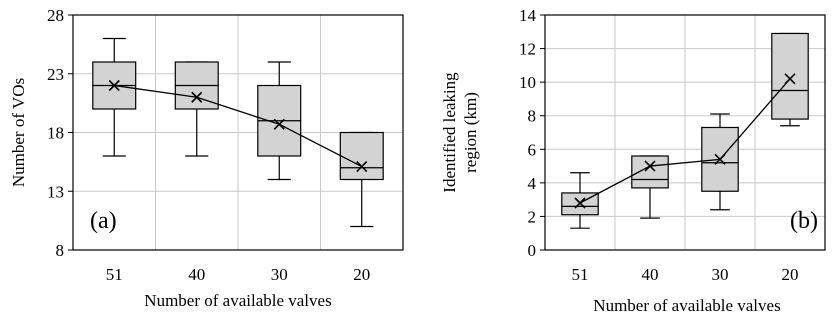  Describe the element at coordinates (532, 216) in the screenshot. I see `y-tick-label: 2` at that location.